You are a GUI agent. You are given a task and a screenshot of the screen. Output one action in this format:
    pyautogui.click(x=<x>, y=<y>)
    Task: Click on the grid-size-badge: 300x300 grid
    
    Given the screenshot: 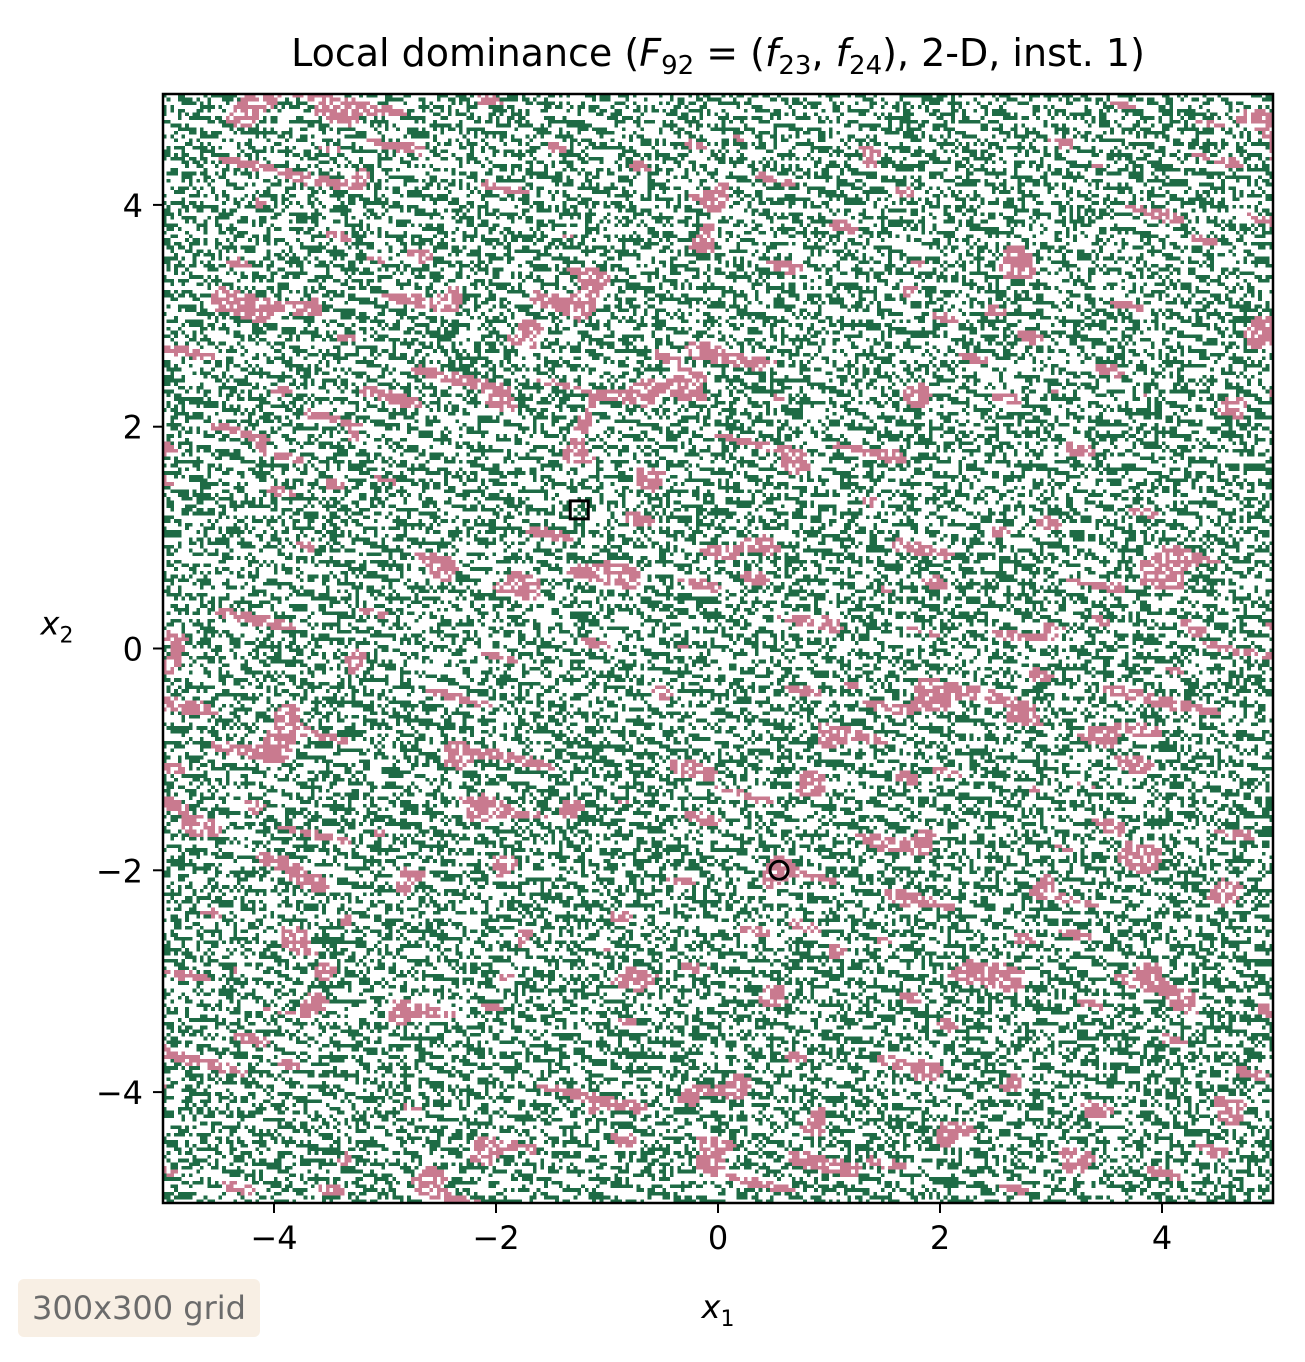 What is the action you would take?
    pyautogui.click(x=139, y=1308)
    